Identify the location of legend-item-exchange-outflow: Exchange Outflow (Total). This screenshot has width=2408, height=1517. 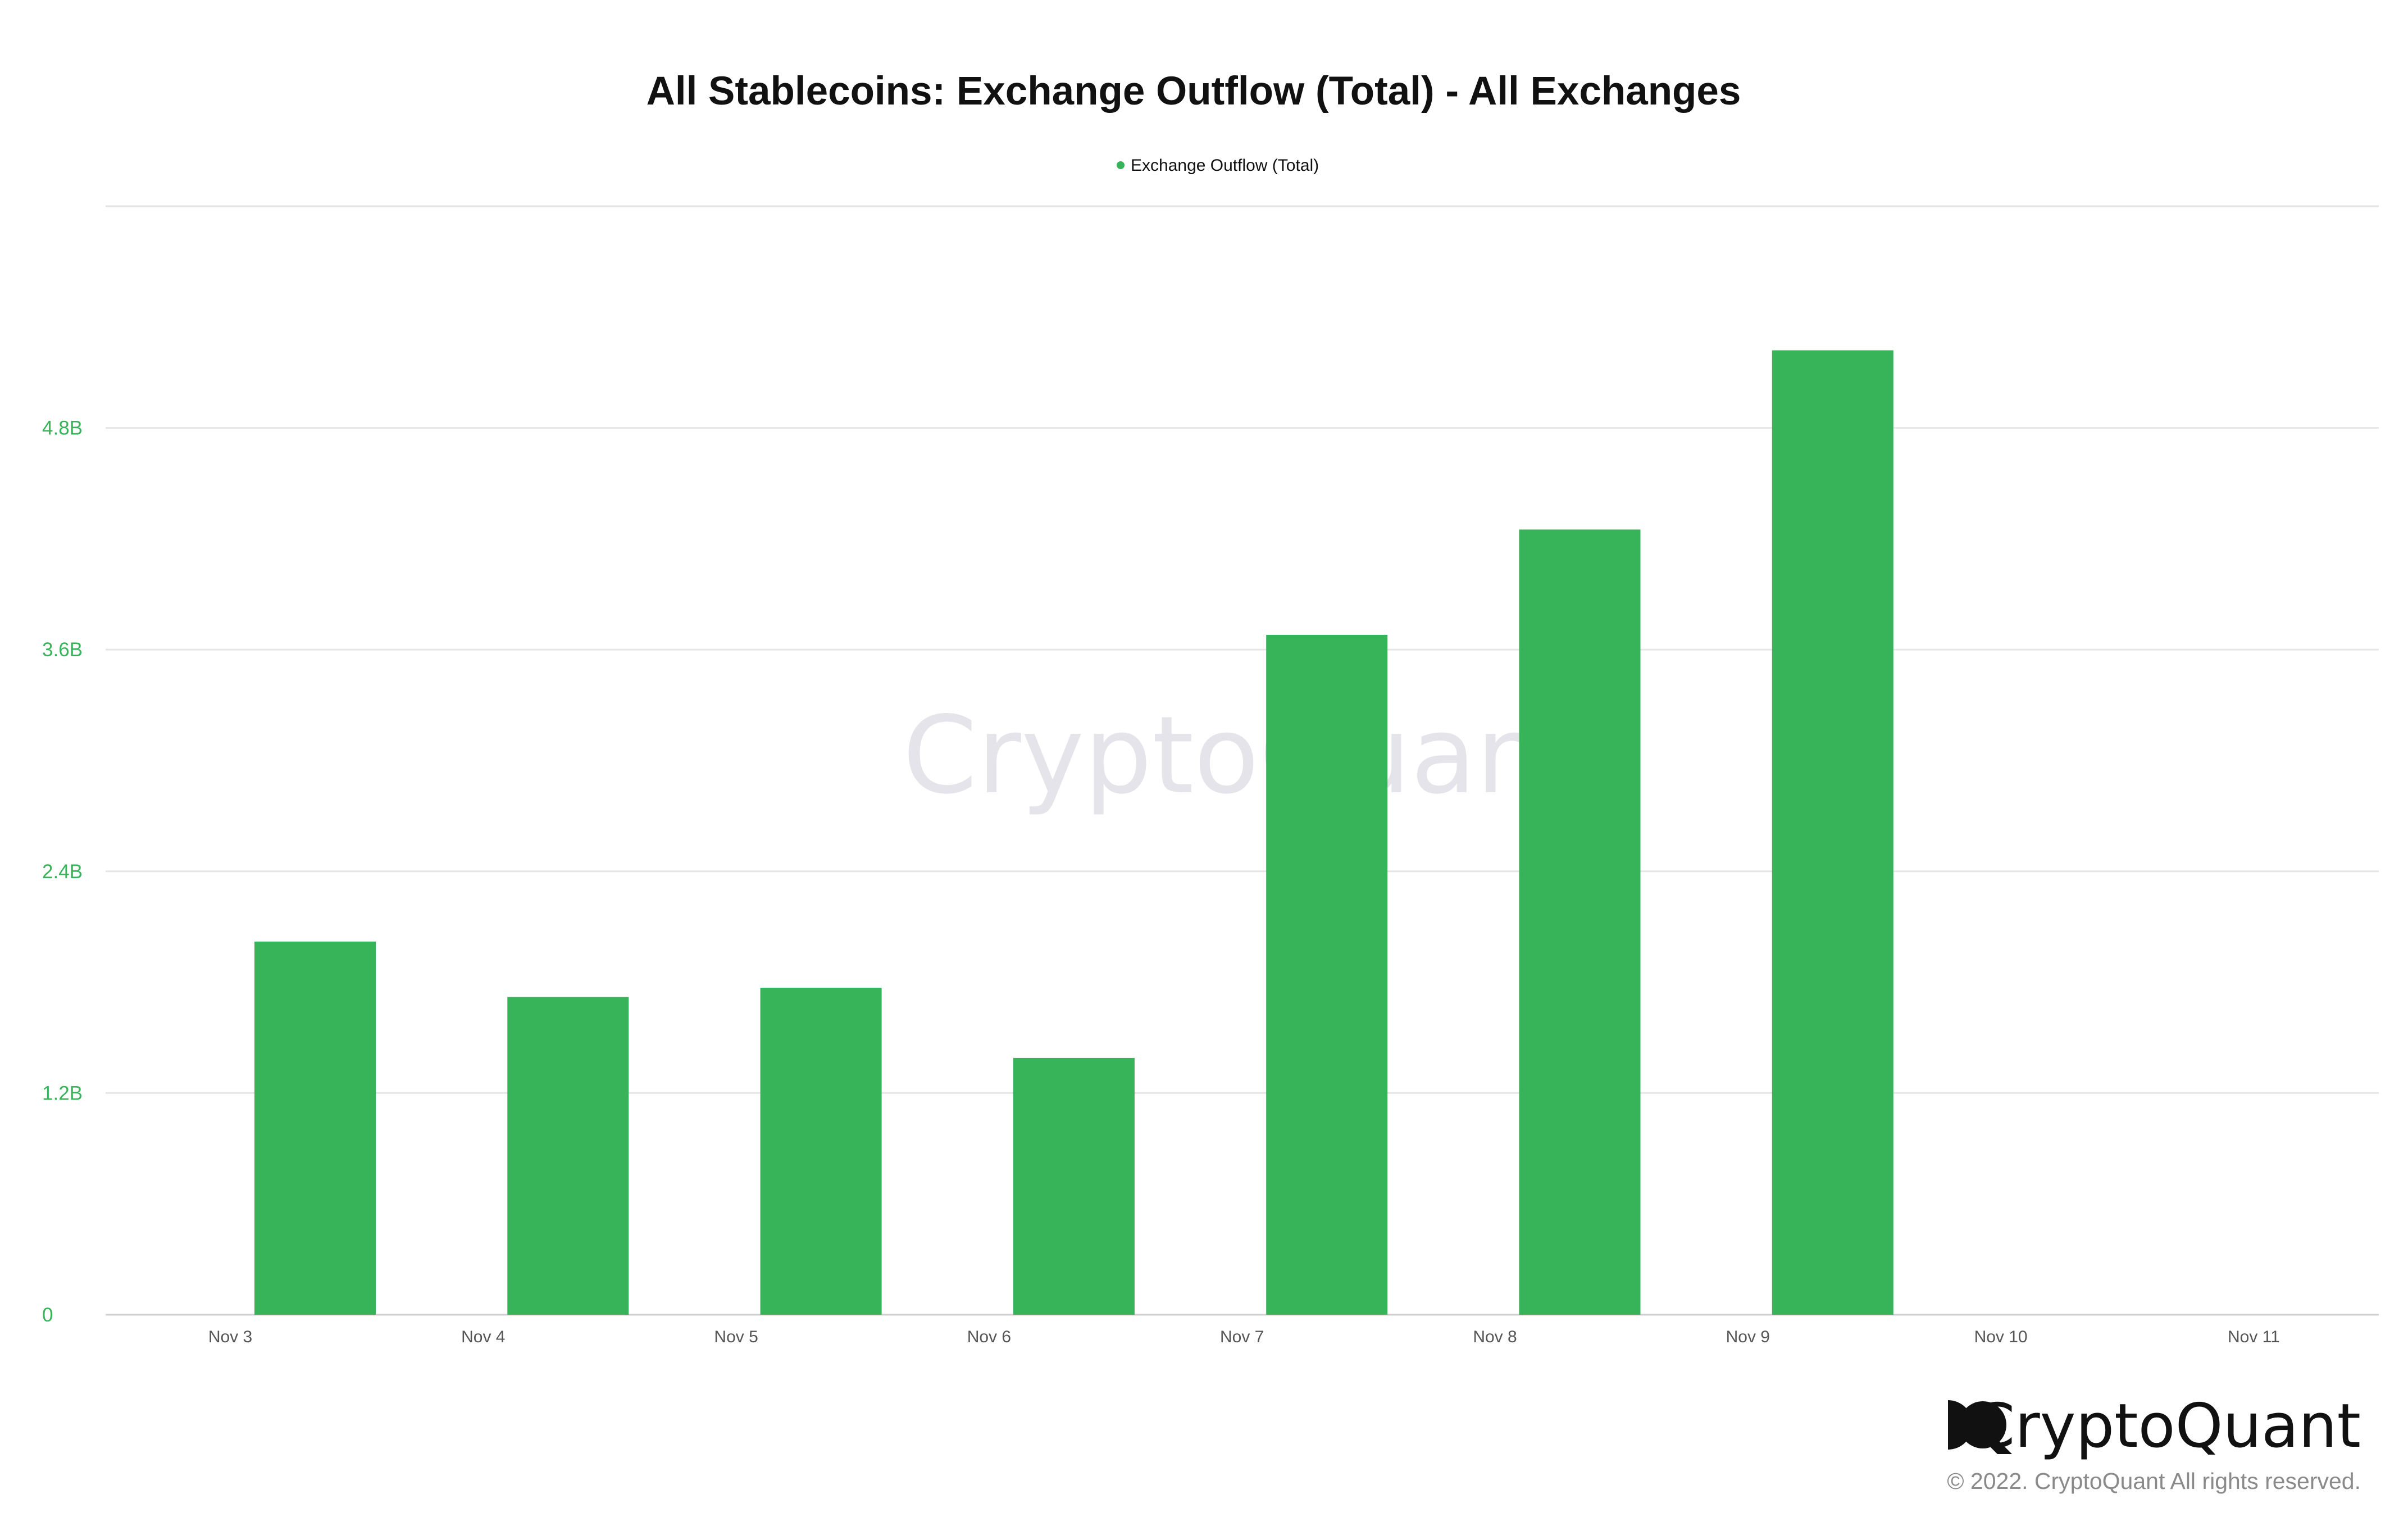
(1225, 165).